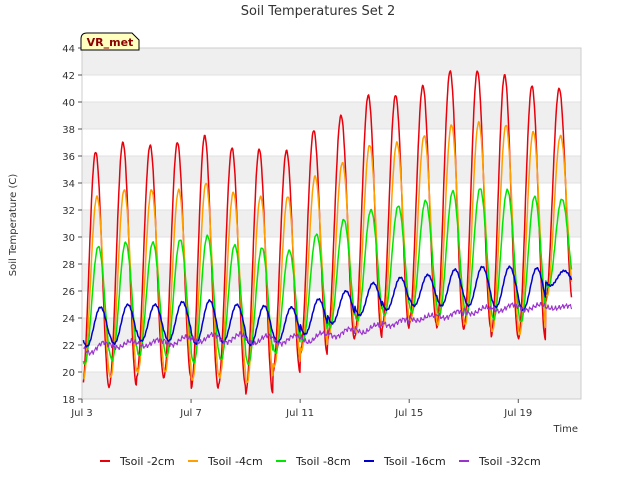 The height and width of the screenshot is (480, 640). Describe the element at coordinates (72, 225) in the screenshot. I see `y-axis: 18 20 22 24 26 28 30 32 34 36 38 40 42 44` at that location.